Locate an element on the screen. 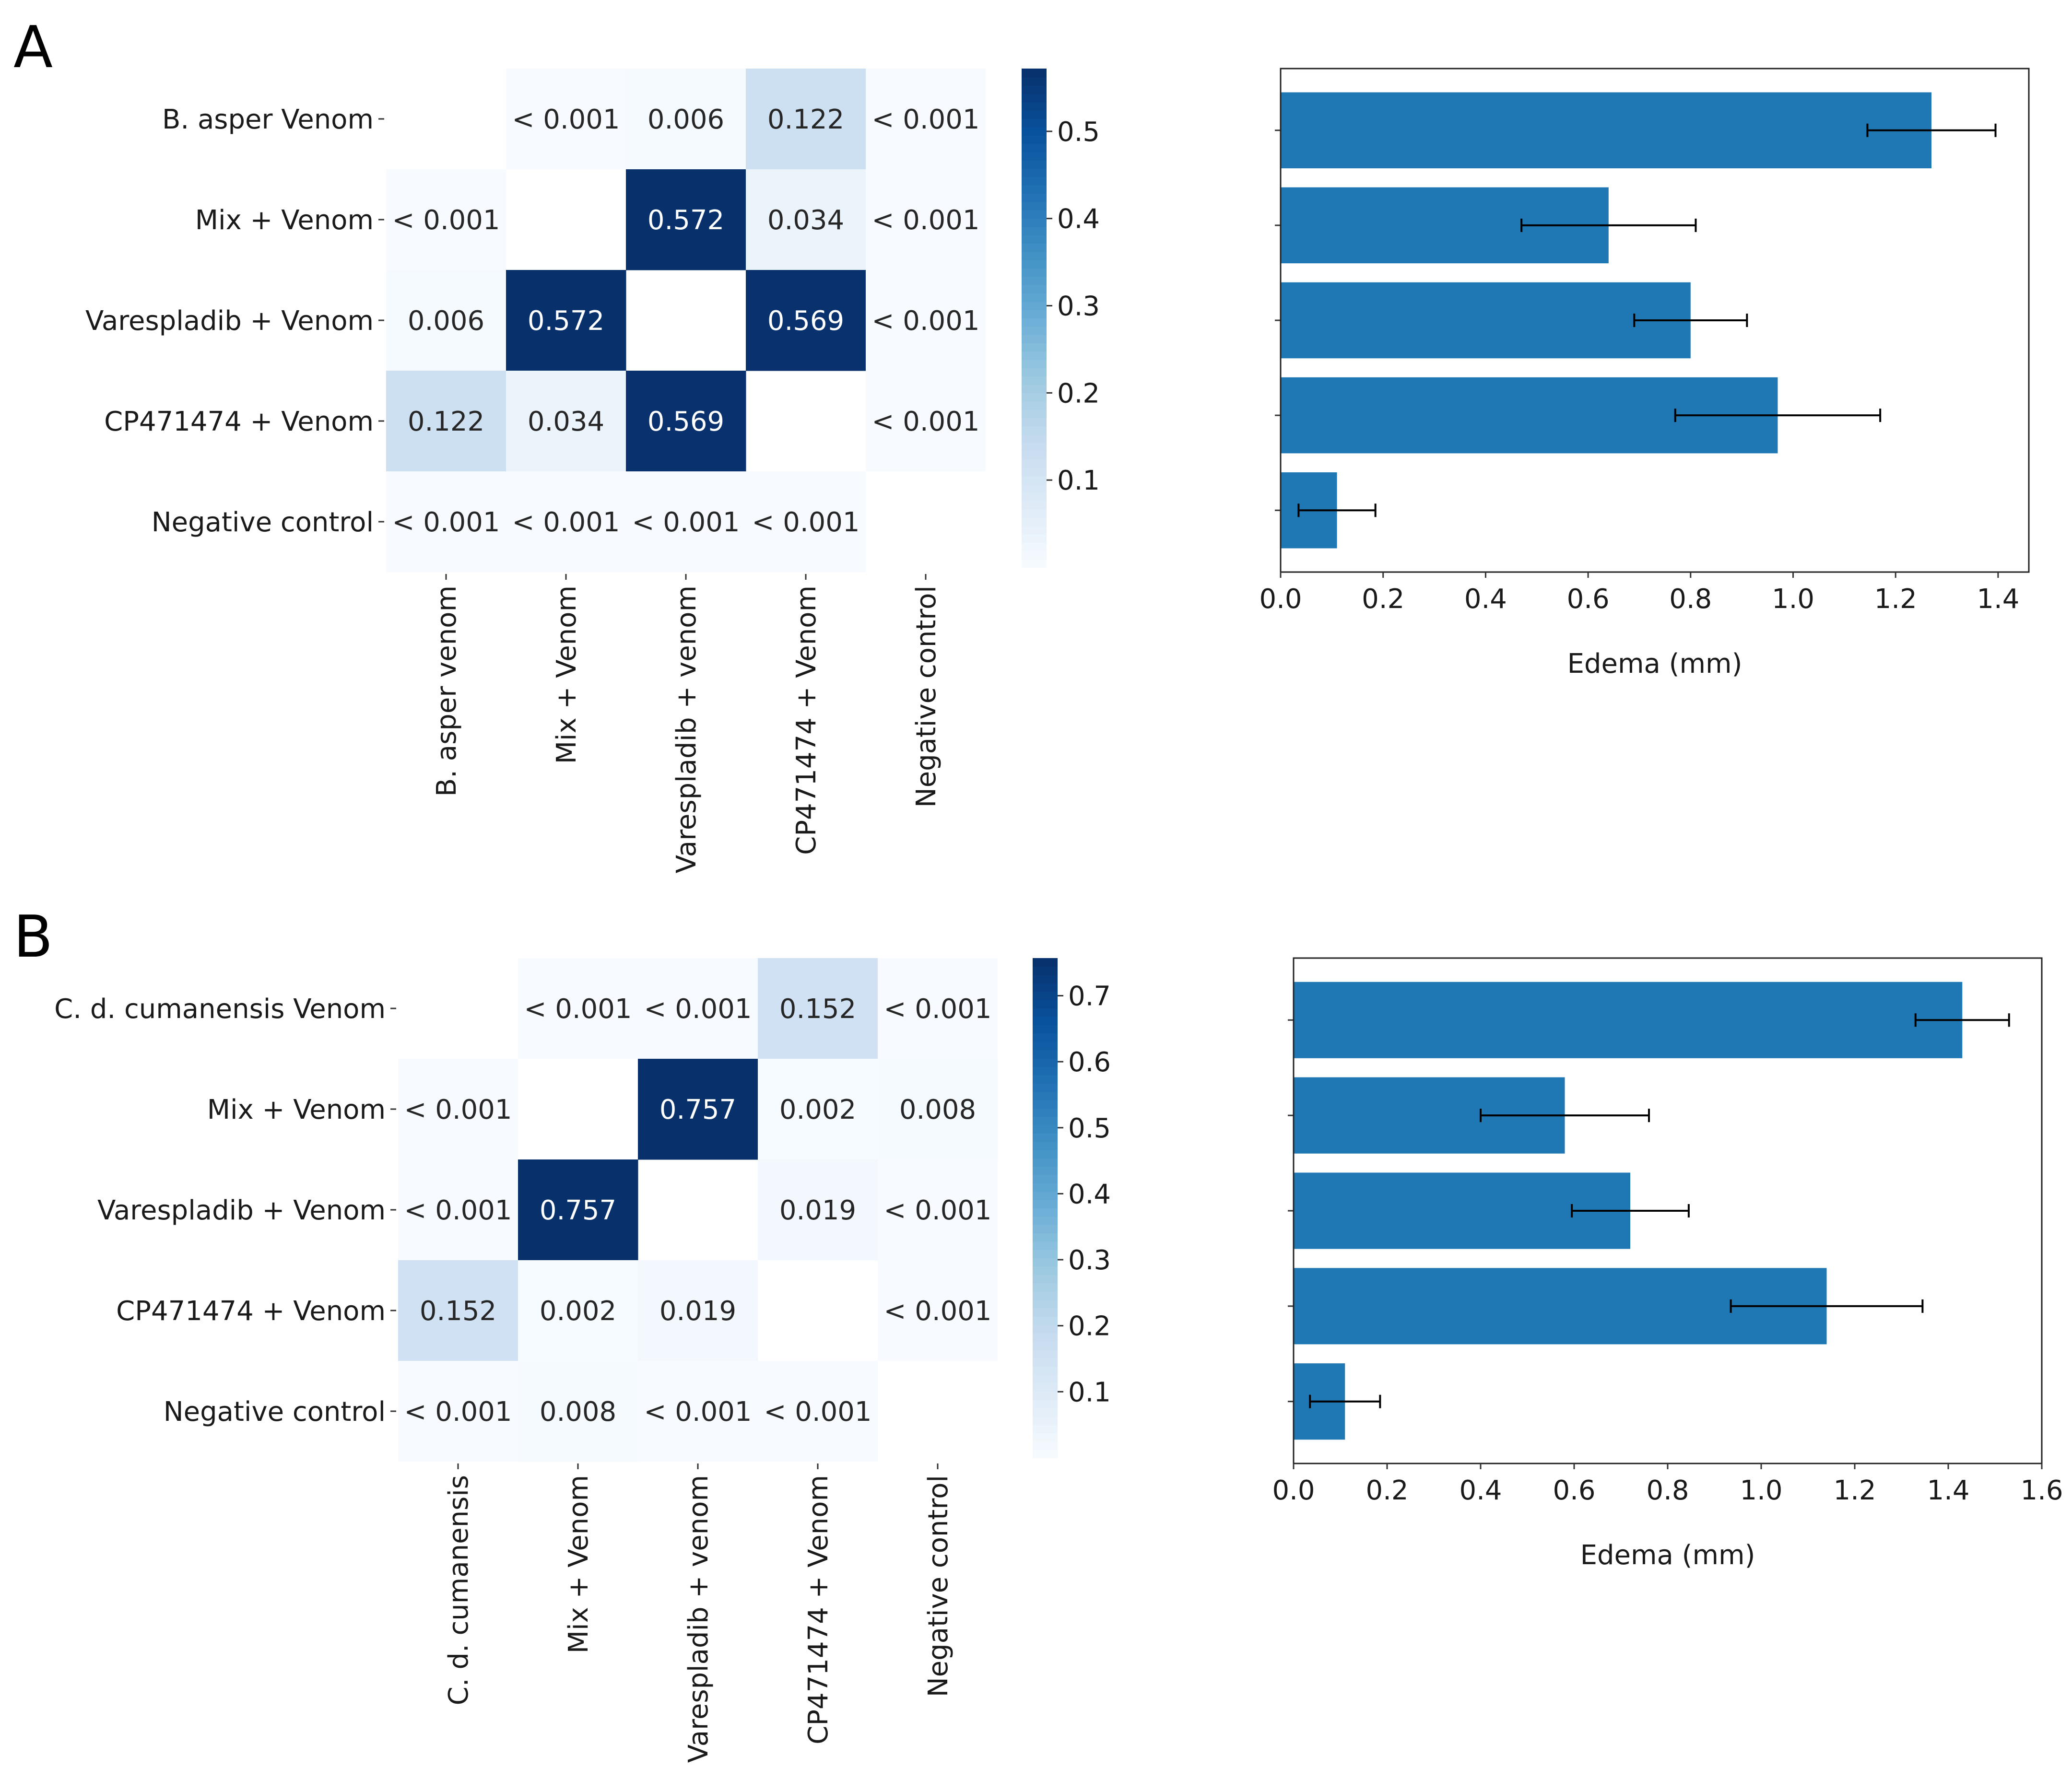 The width and height of the screenshot is (2072, 1779). colorbar-tick-label: 0.6 is located at coordinates (1089, 1062).